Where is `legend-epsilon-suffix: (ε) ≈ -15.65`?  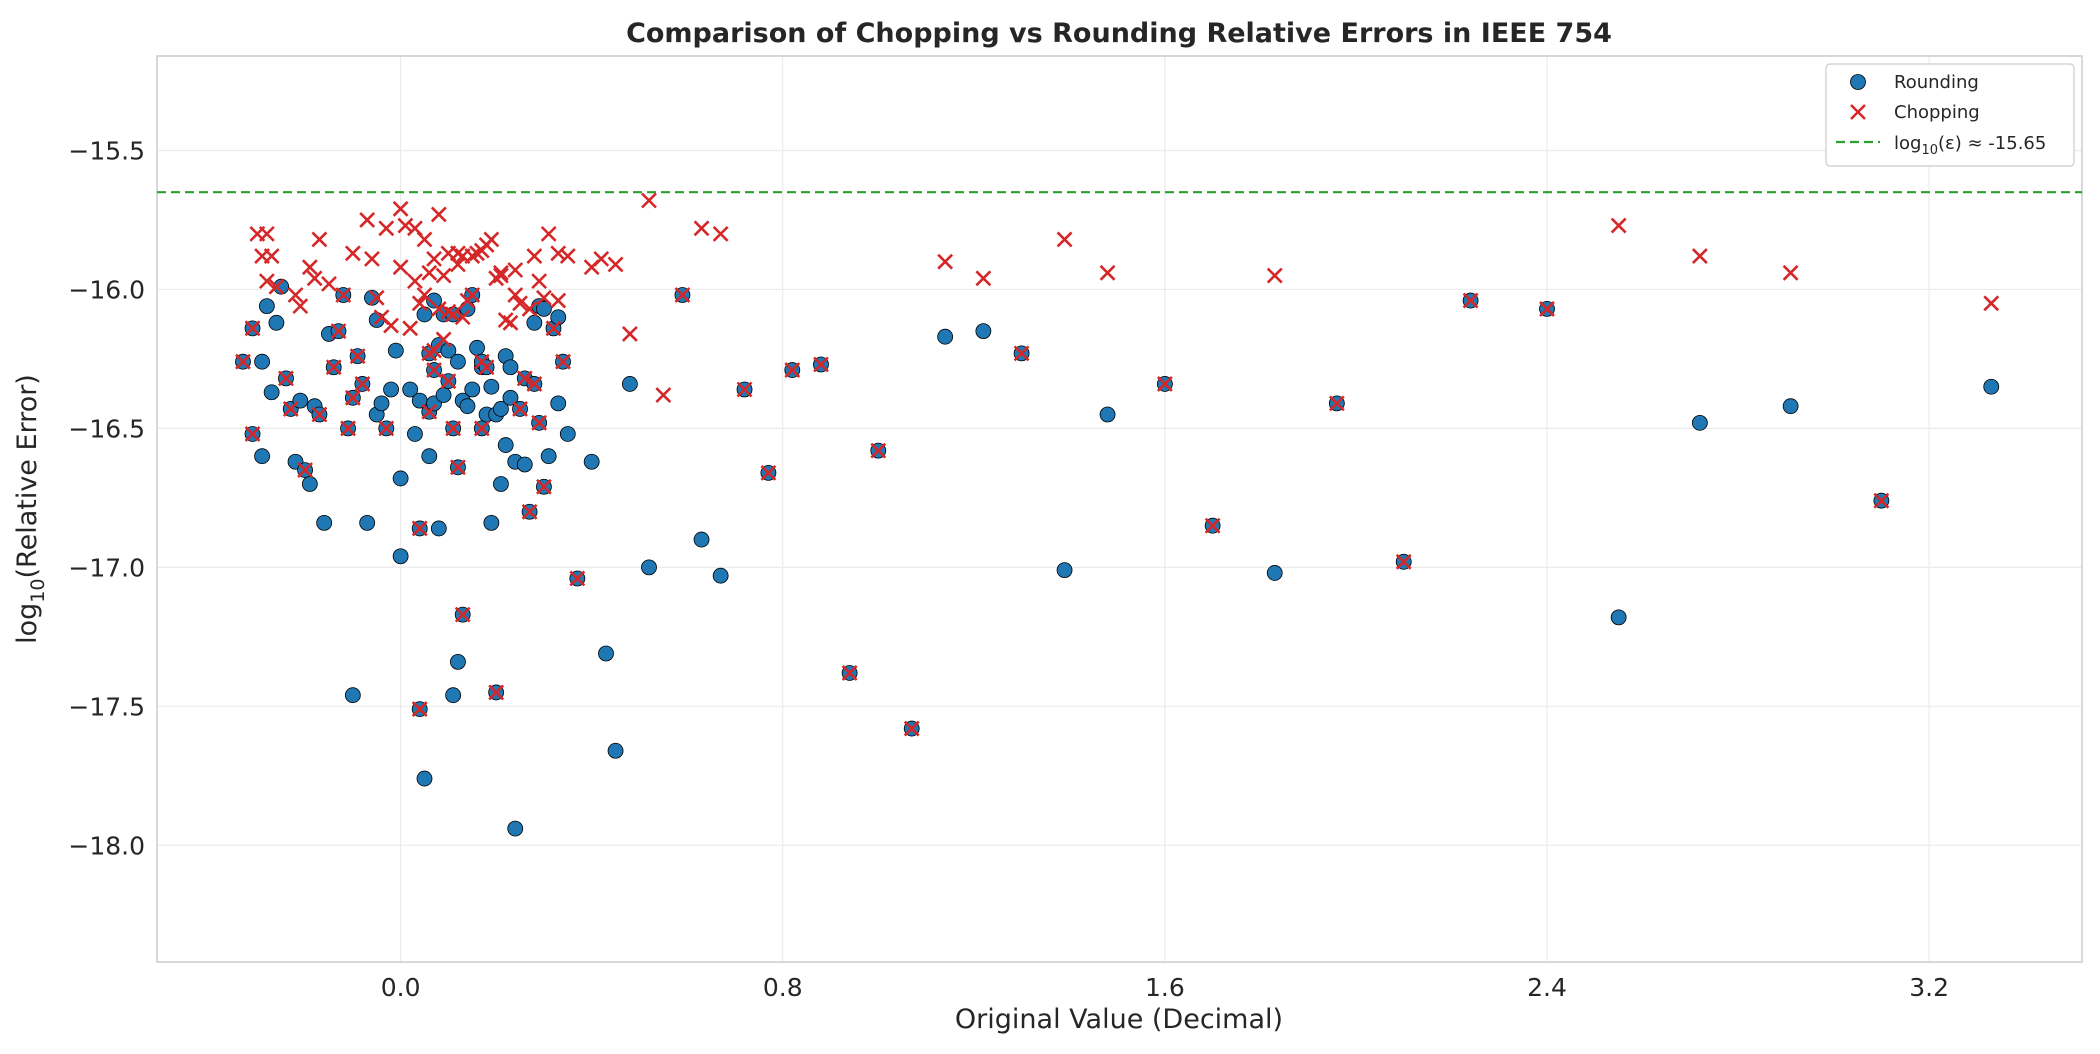
legend-epsilon-suffix: (ε) ≈ -15.65 is located at coordinates (1992, 143).